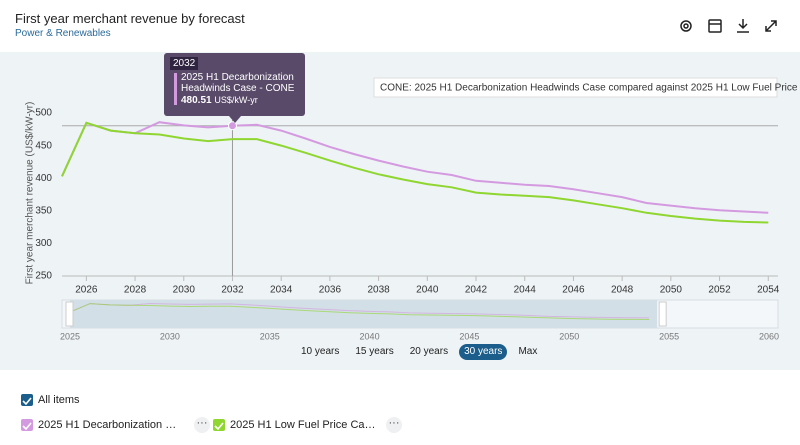 The height and width of the screenshot is (445, 800). Describe the element at coordinates (469, 336) in the screenshot. I see `navigator-tick-label: 2045` at that location.